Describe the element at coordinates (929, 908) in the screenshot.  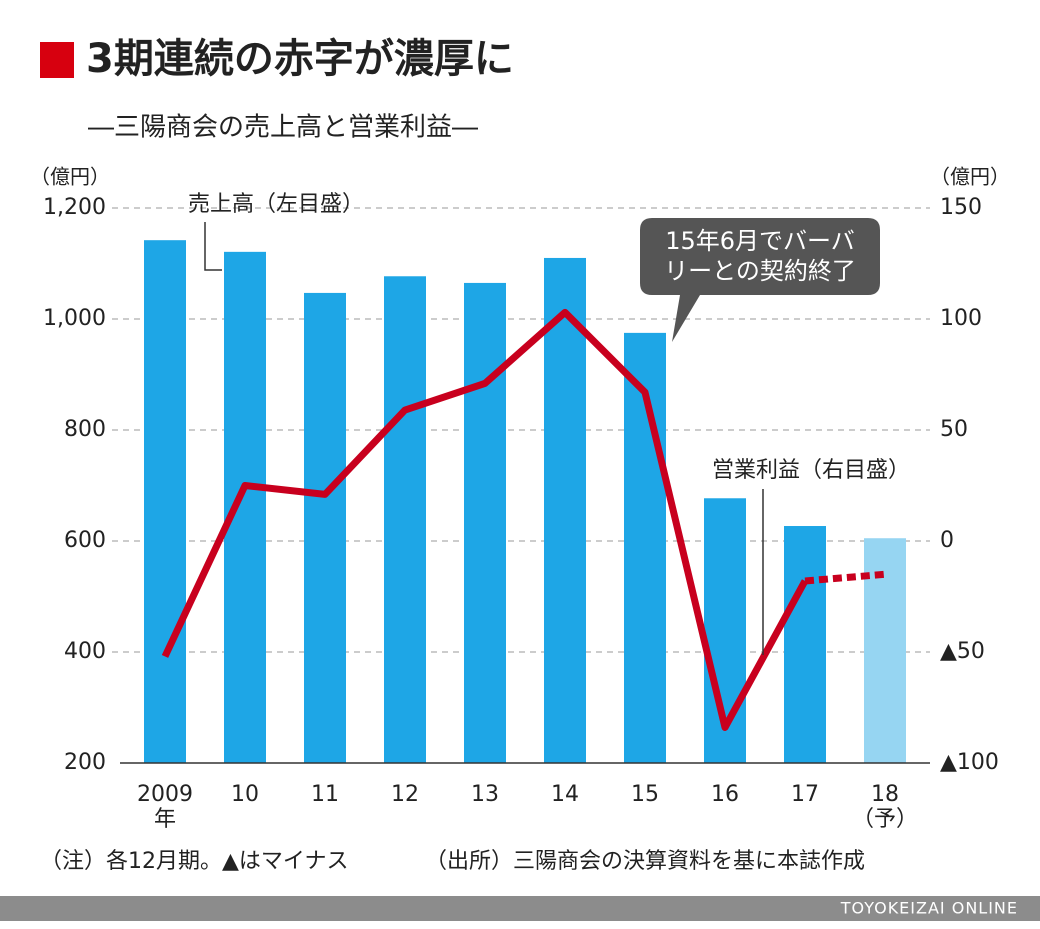
I see `credit: TOYOKEIZAI ONLINE` at that location.